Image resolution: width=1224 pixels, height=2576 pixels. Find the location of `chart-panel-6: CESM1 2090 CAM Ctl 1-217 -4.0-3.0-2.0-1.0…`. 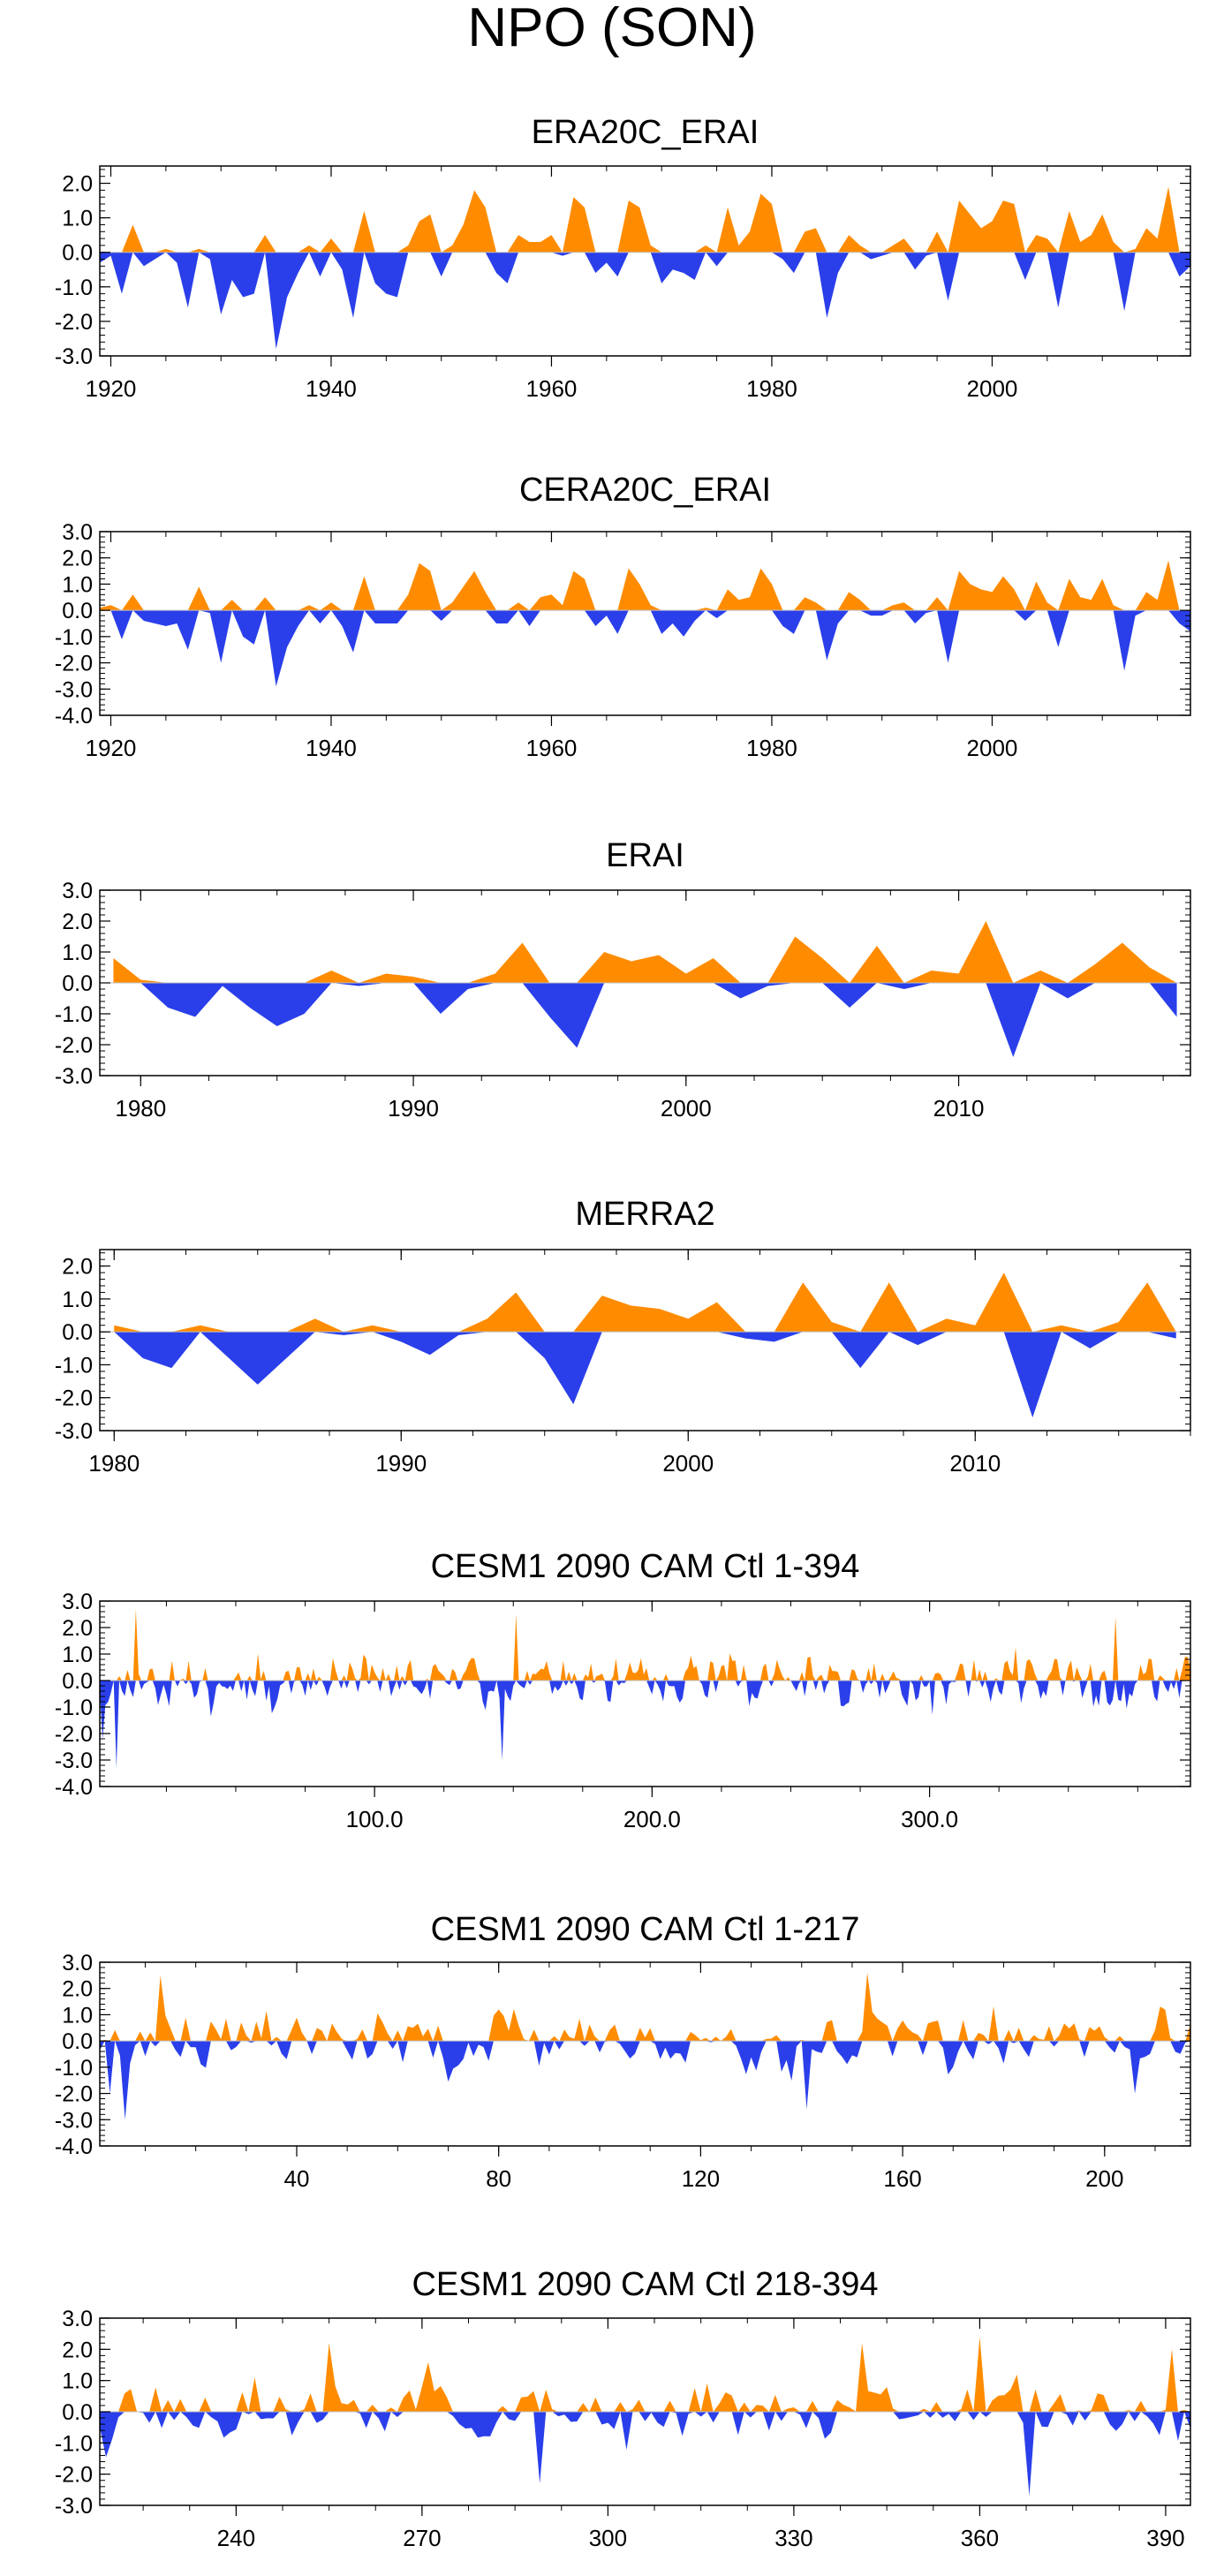

chart-panel-6: CESM1 2090 CAM Ctl 1-217 -4.0-3.0-2.0-1.0… is located at coordinates (623, 2052).